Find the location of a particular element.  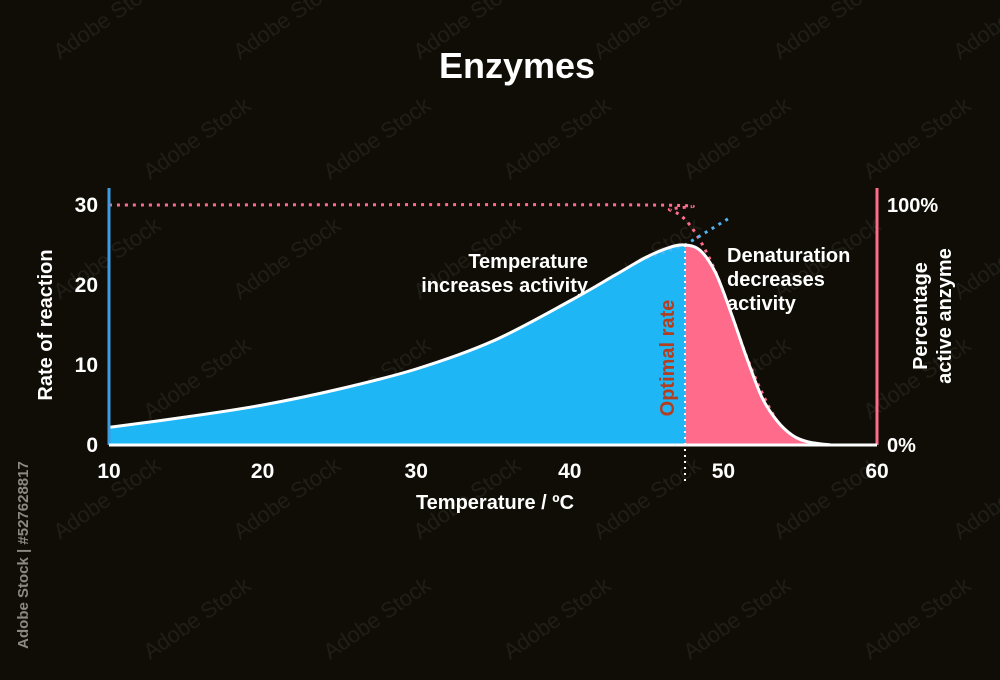

chart-title: Enzymes is located at coordinates (517, 65).